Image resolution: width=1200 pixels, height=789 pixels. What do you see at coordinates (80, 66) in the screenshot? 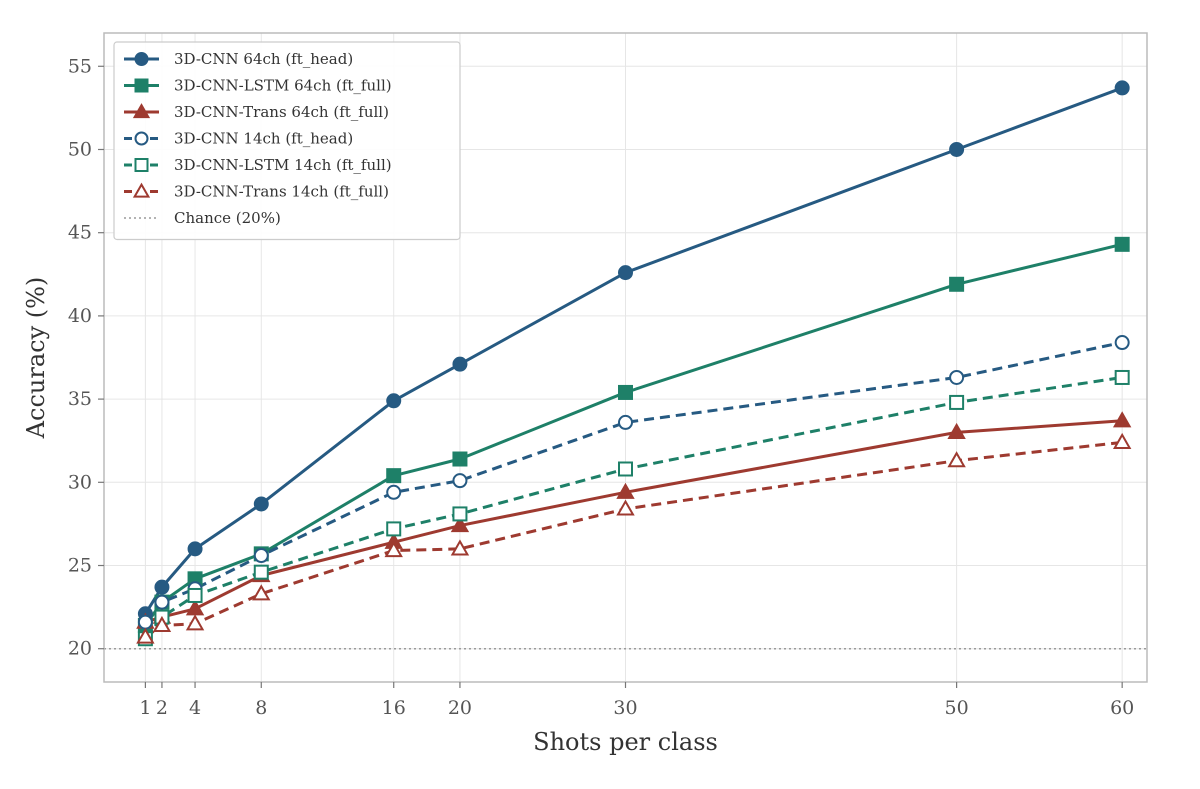
I see `y-tick-label: 55` at bounding box center [80, 66].